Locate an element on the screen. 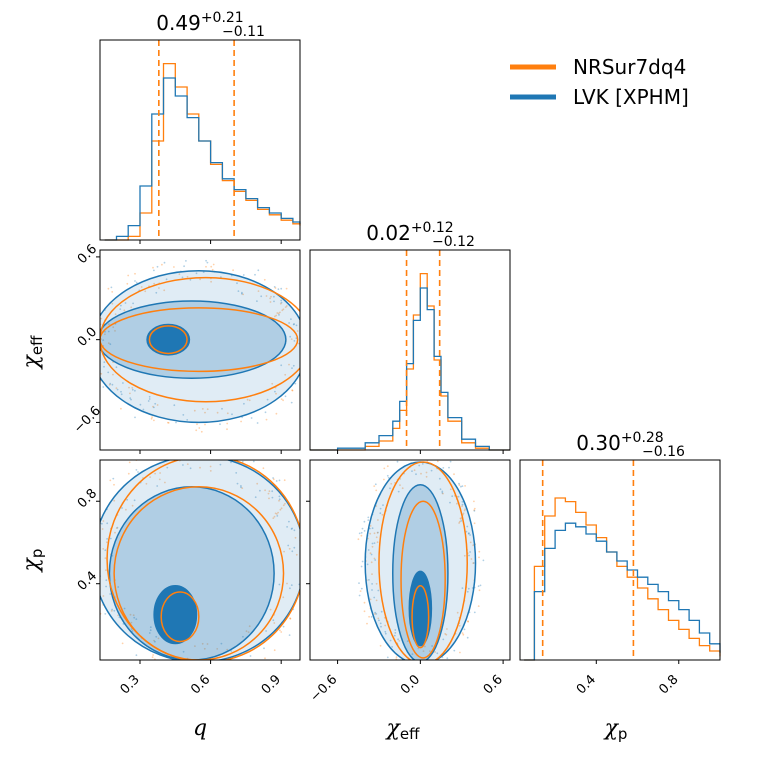 Image resolution: width=760 pixels, height=760 pixels. histogram-chi_p-nrsur is located at coordinates (622, 579).